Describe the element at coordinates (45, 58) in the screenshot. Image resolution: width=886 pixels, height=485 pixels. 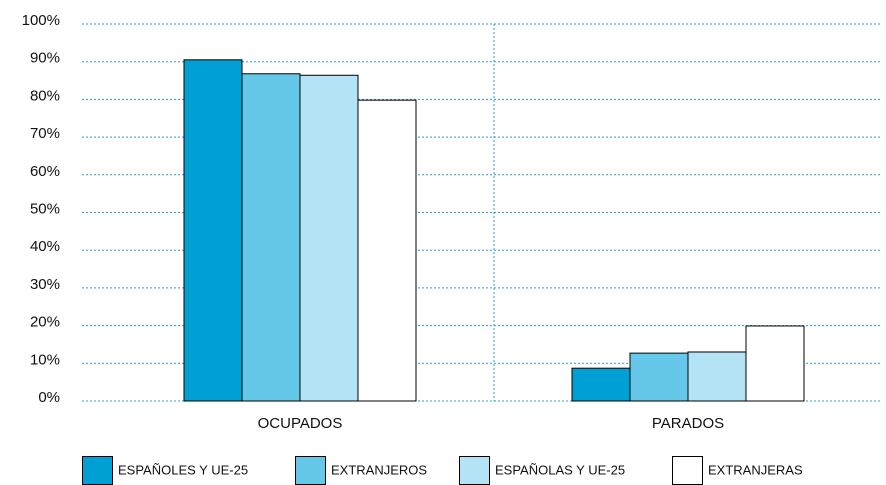
I see `y-tick-label: 90%` at that location.